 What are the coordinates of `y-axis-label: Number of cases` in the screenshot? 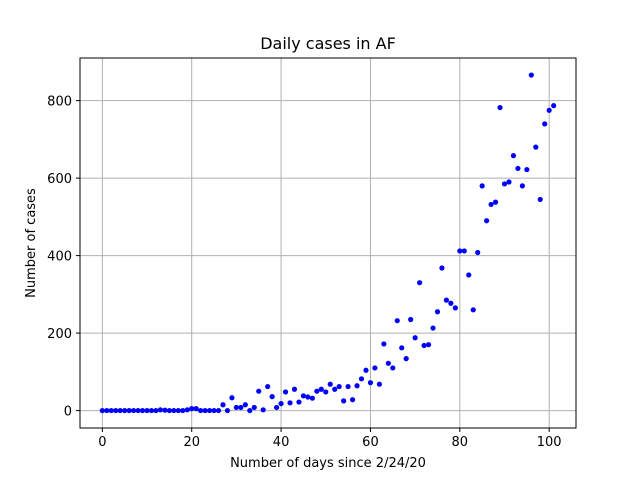 It's located at (31, 243).